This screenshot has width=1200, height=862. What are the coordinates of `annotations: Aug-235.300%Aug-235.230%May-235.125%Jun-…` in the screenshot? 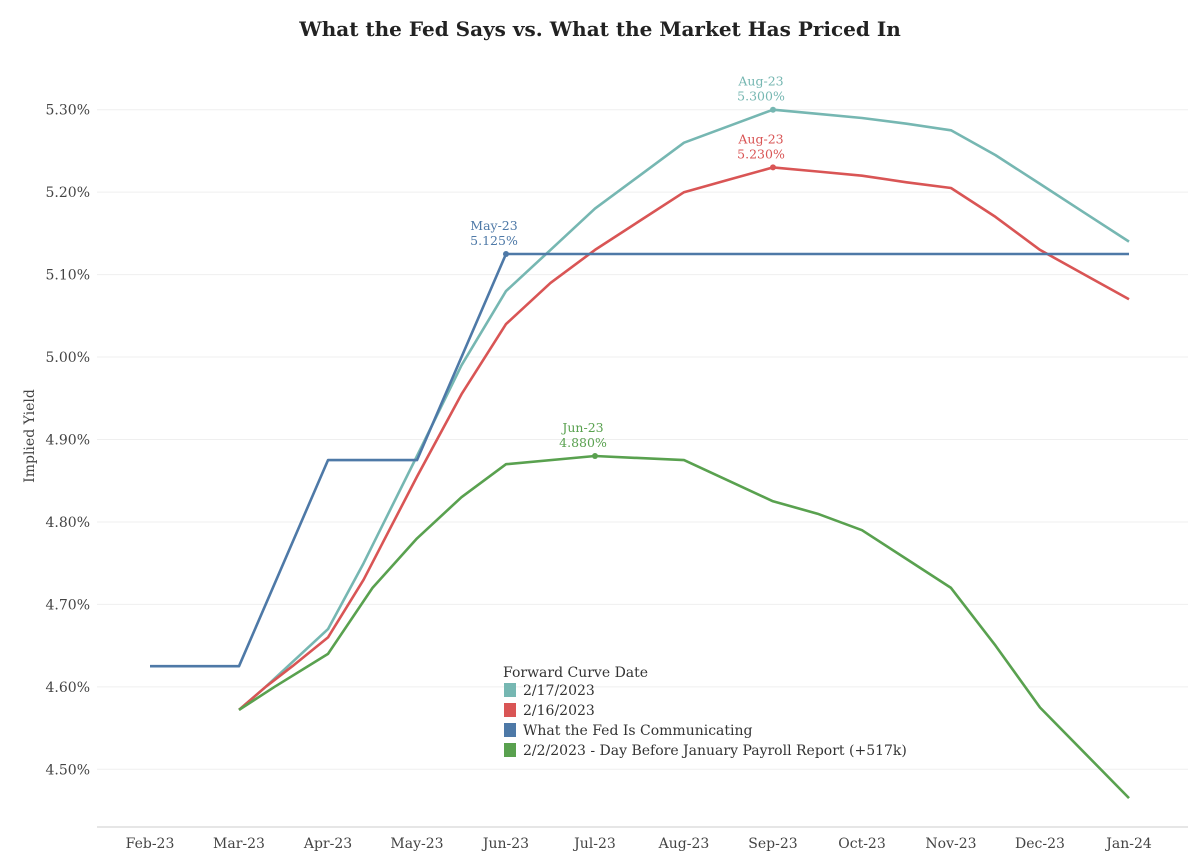 It's located at (627, 266).